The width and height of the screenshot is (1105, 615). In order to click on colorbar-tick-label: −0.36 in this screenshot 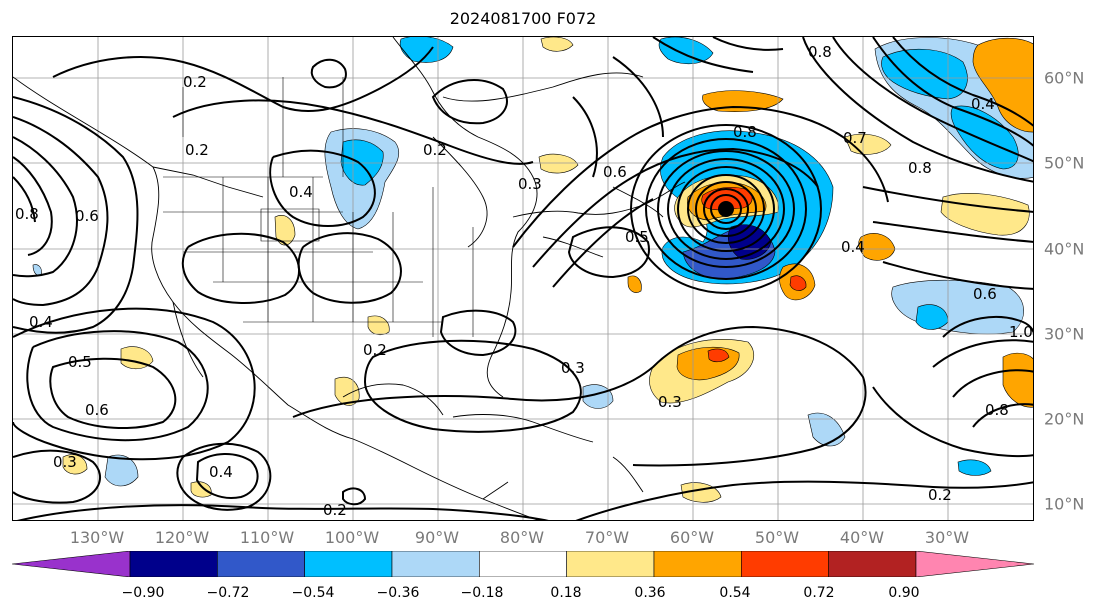, I will do `click(398, 593)`.